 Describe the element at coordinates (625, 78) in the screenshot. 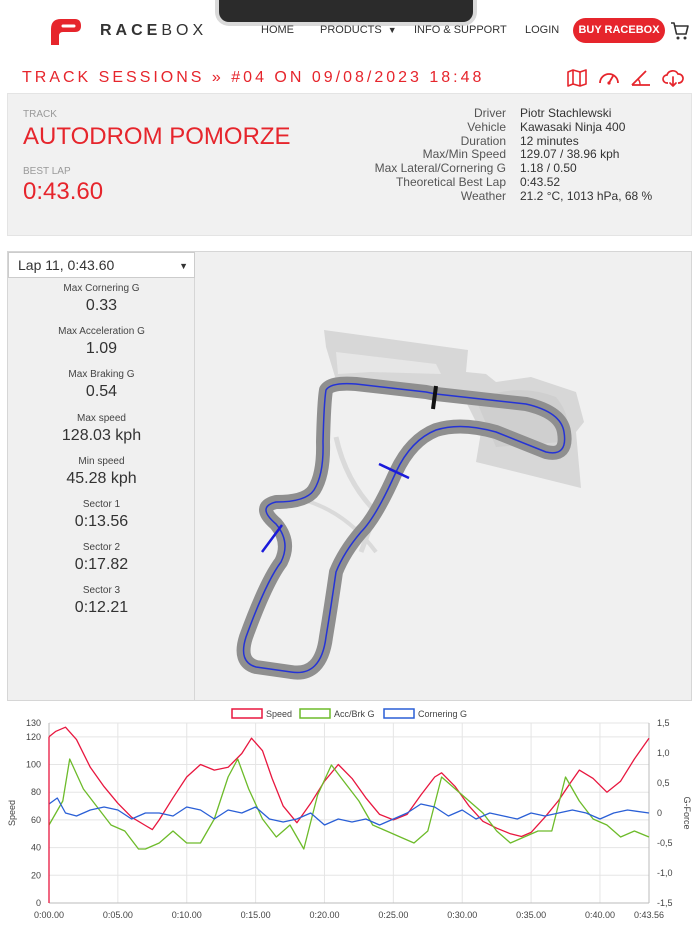

I see `session-actions` at that location.